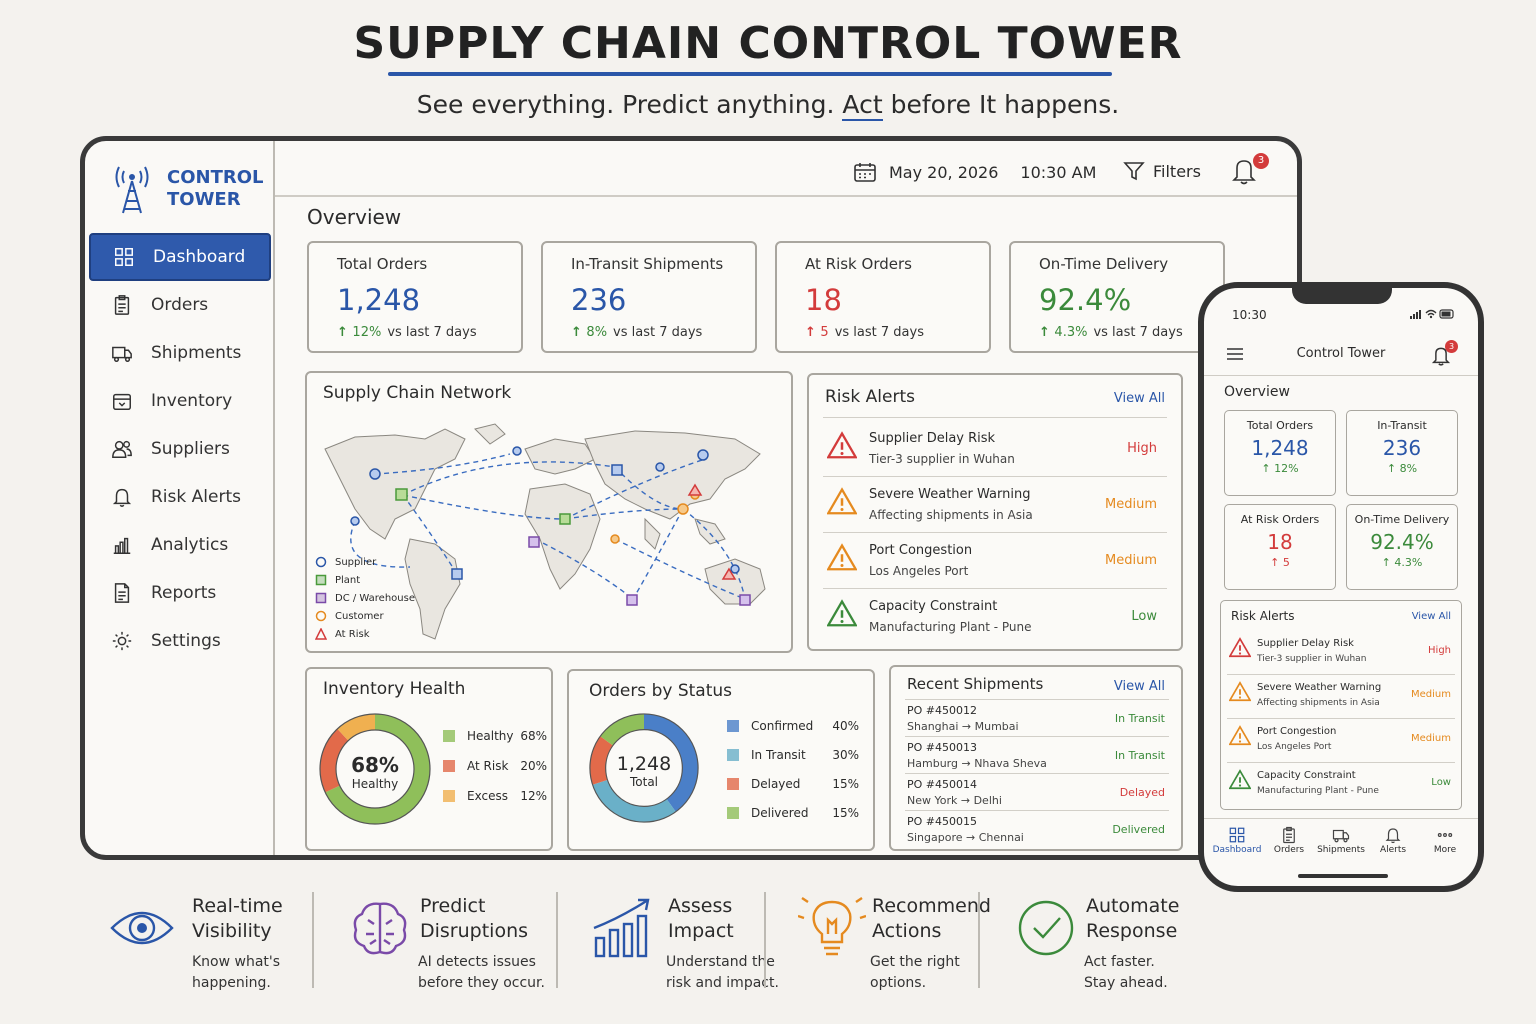 Image resolution: width=1536 pixels, height=1024 pixels. Describe the element at coordinates (1341, 353) in the screenshot. I see `phone-title: Control Tower` at that location.